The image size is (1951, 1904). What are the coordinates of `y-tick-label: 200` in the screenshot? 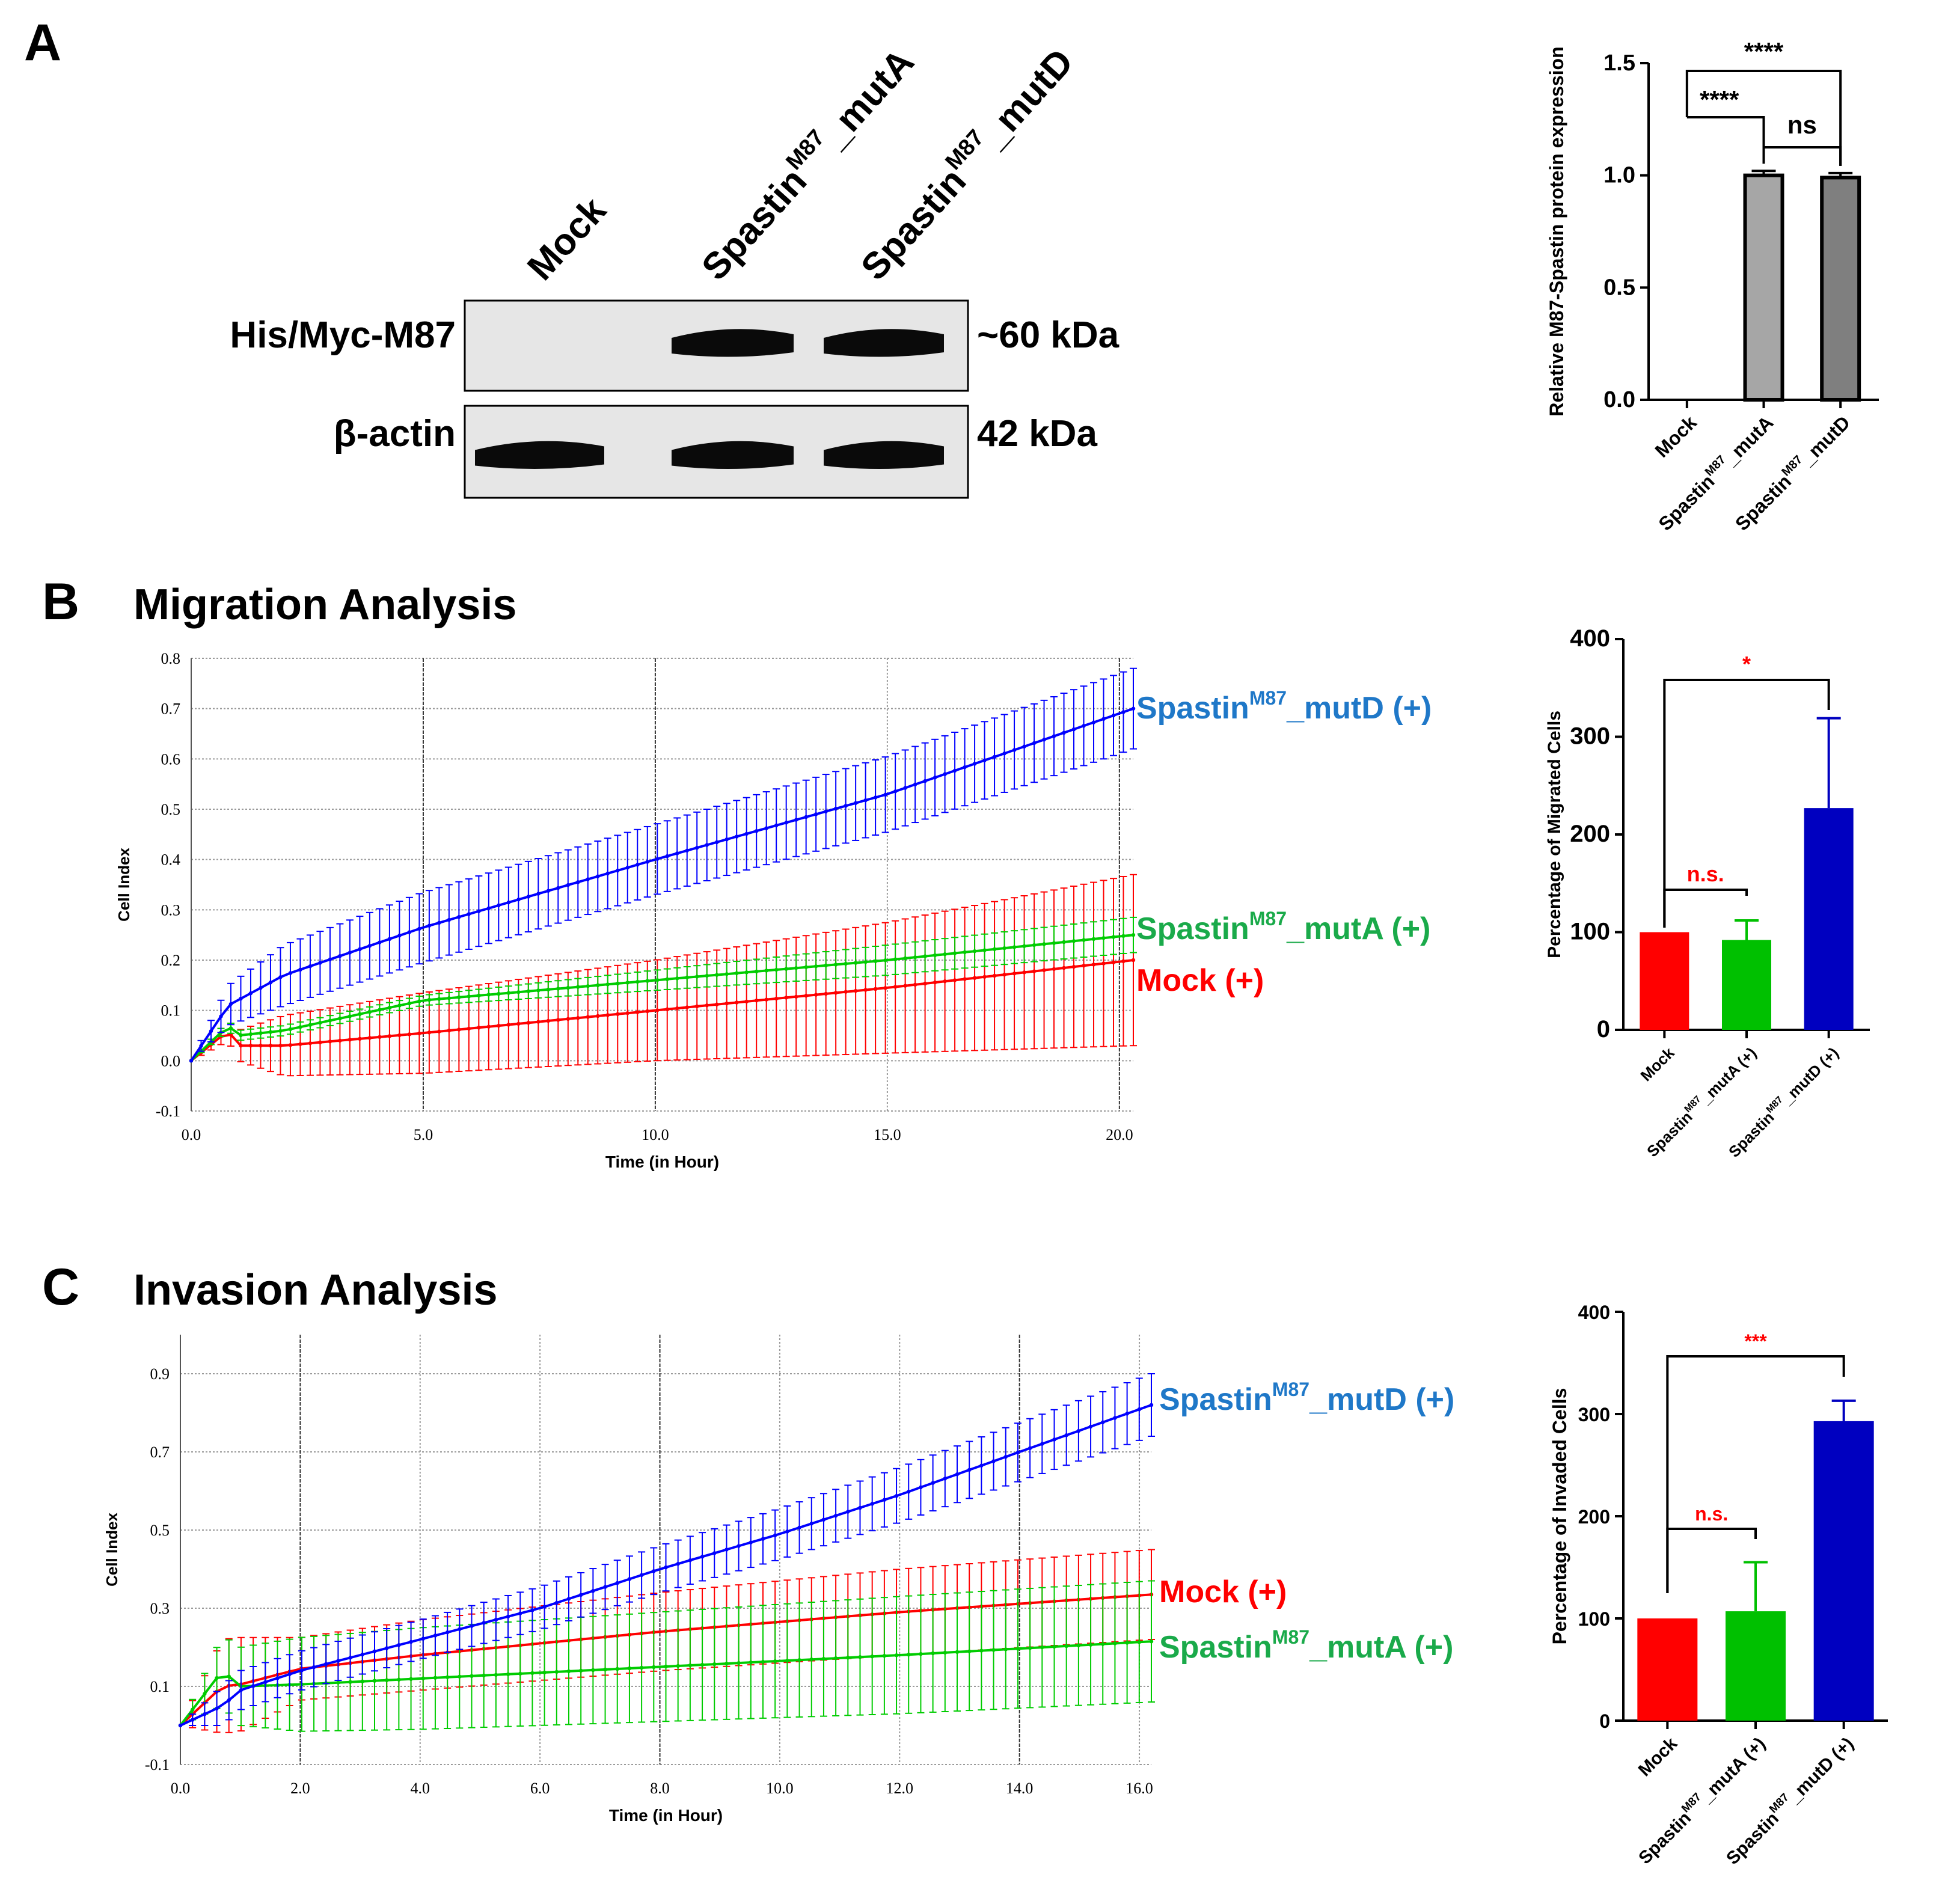 It's located at (1590, 834).